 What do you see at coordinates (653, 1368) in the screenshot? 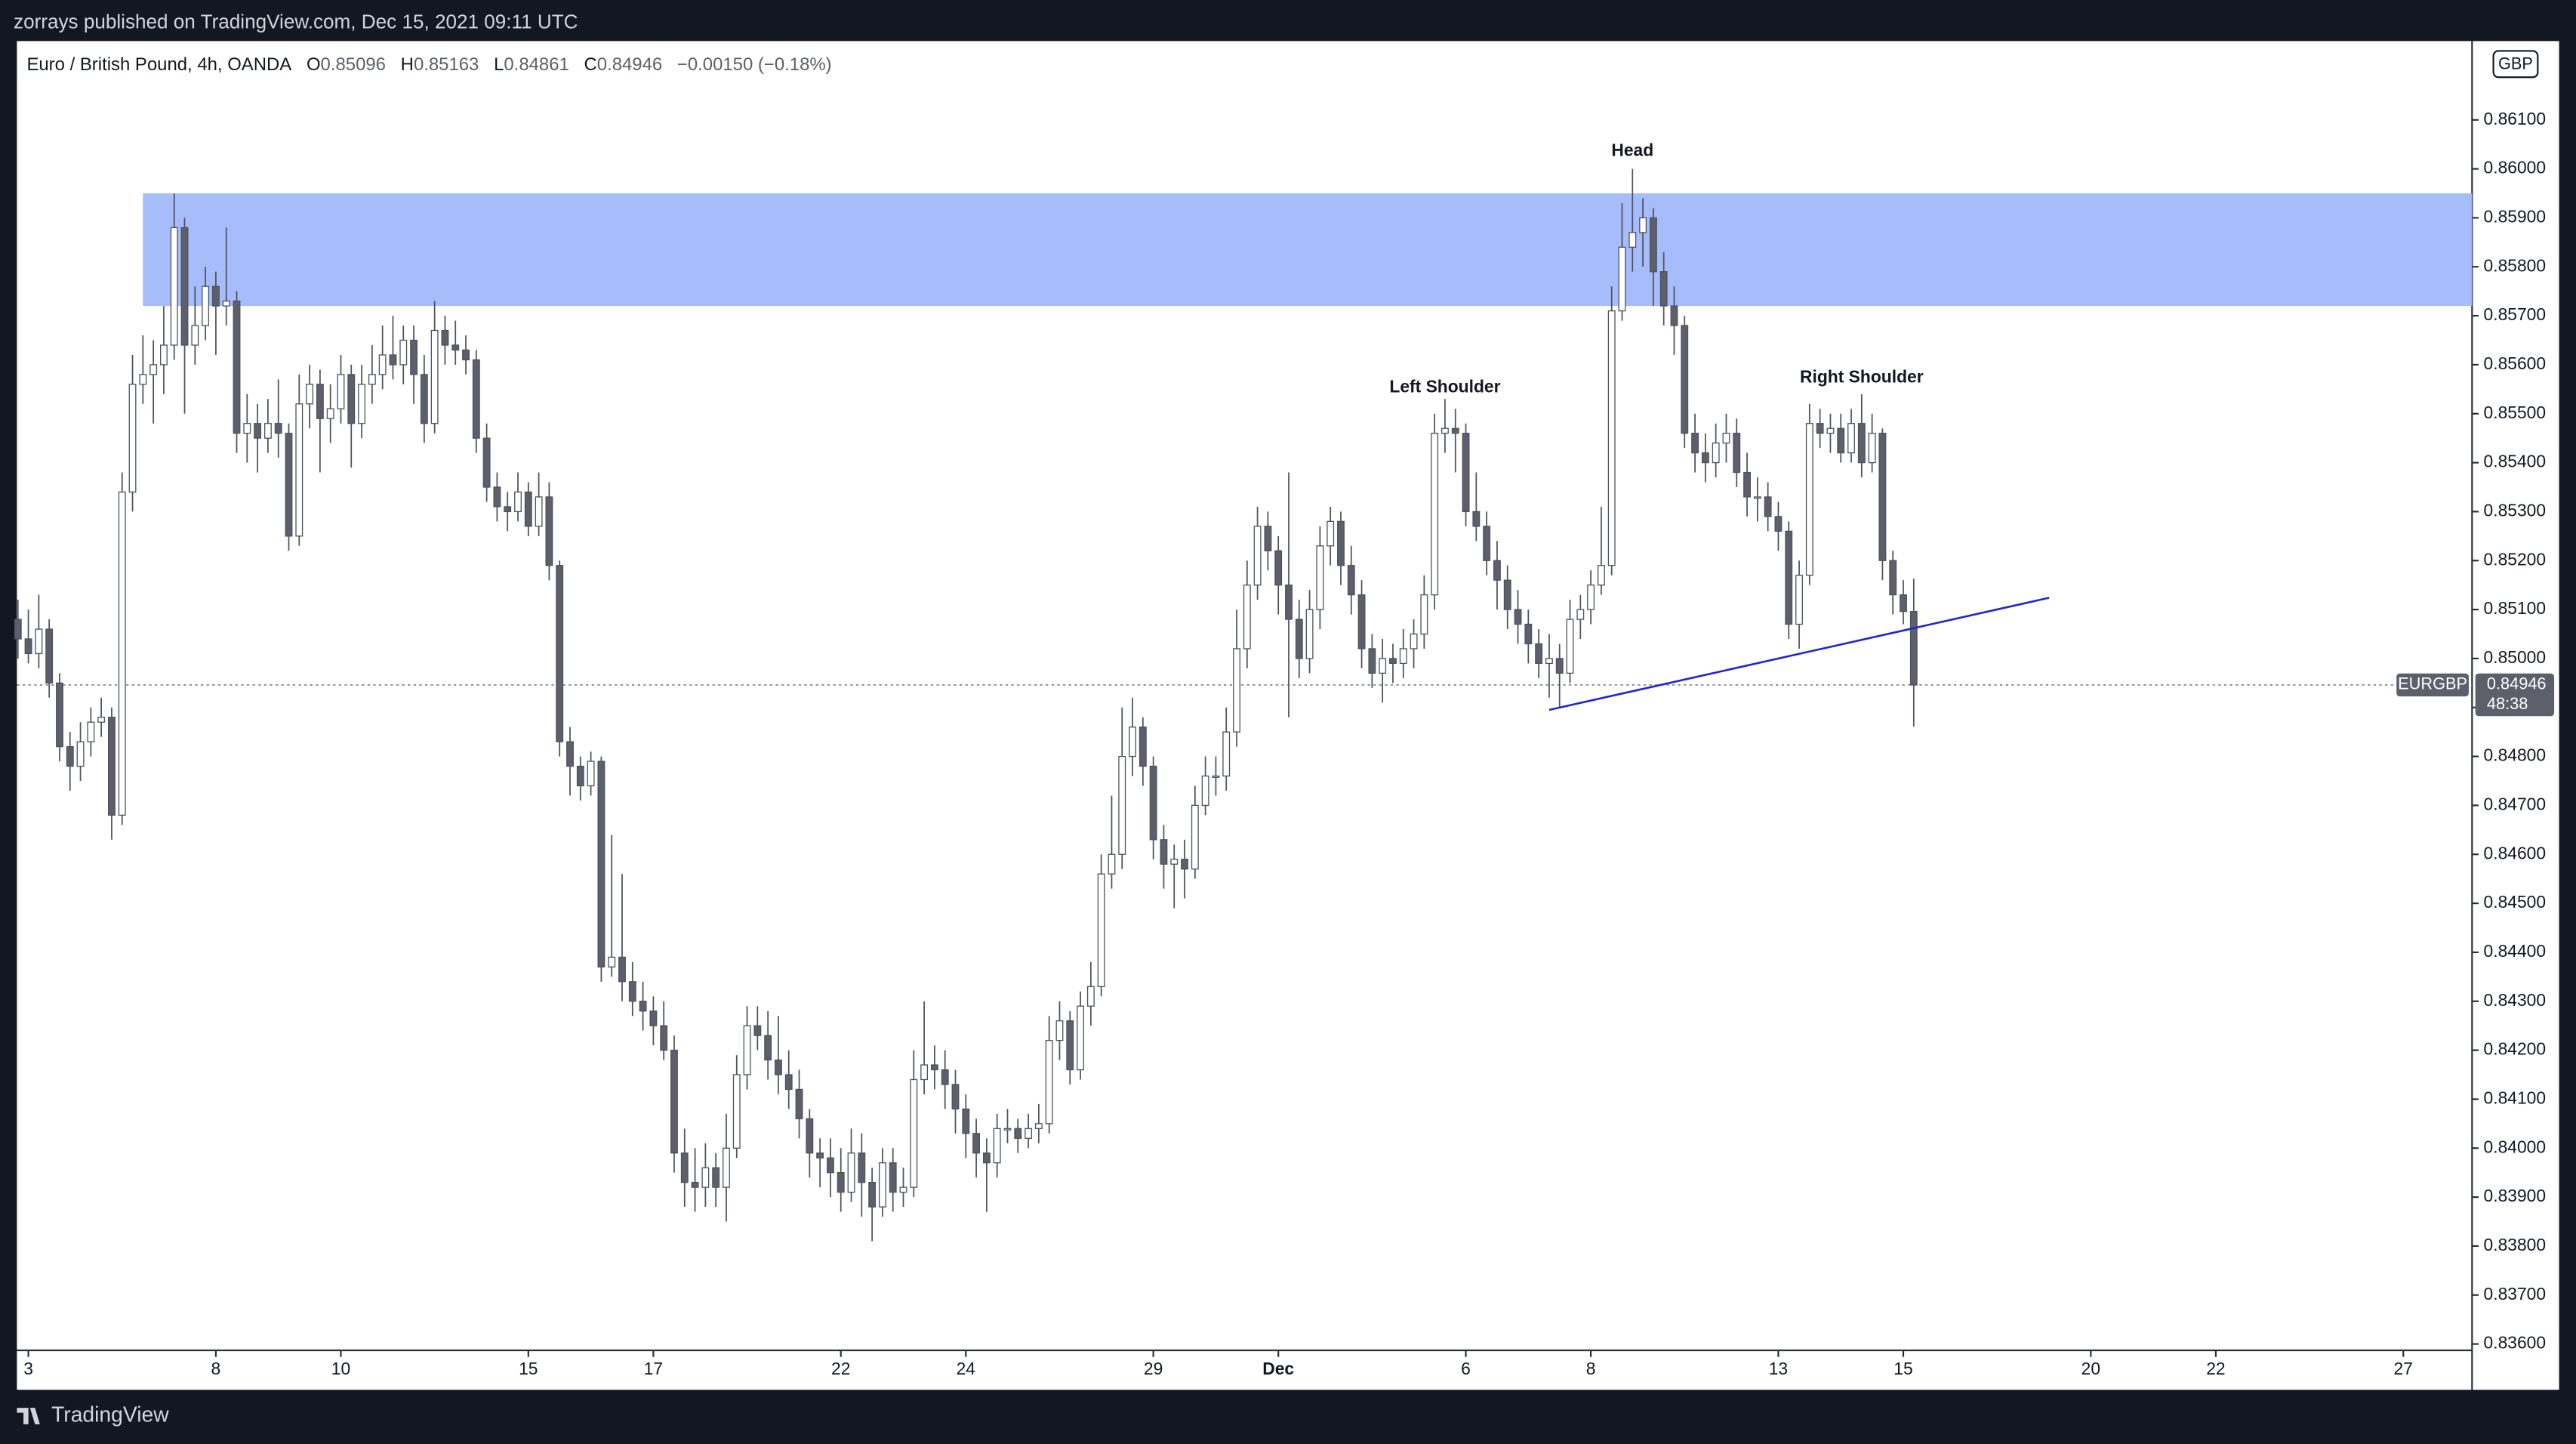
I see `x-tick-label: 17` at bounding box center [653, 1368].